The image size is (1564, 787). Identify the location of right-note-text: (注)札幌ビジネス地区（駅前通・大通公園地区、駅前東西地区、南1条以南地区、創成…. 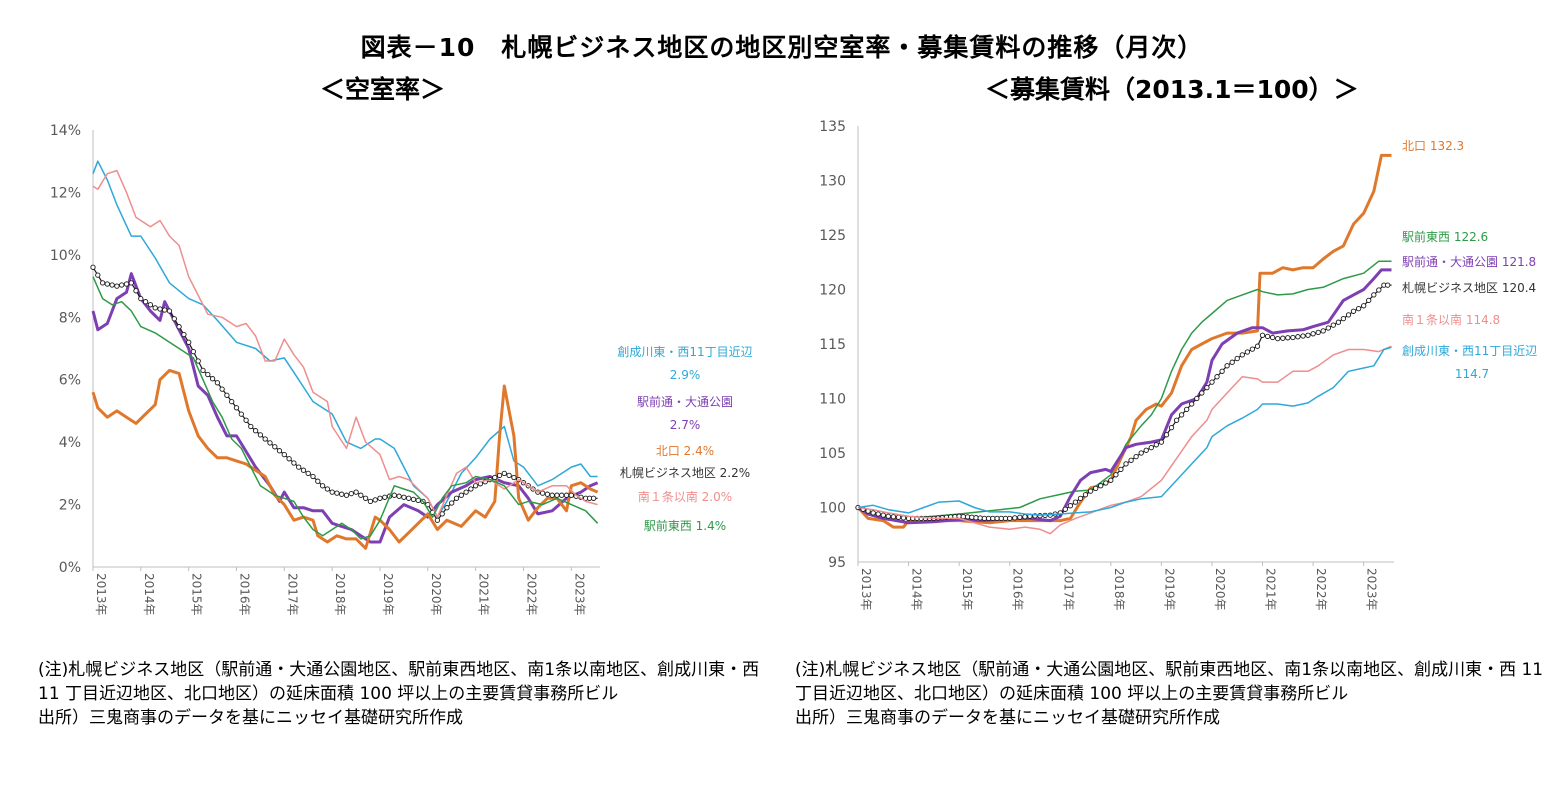
(1169, 682).